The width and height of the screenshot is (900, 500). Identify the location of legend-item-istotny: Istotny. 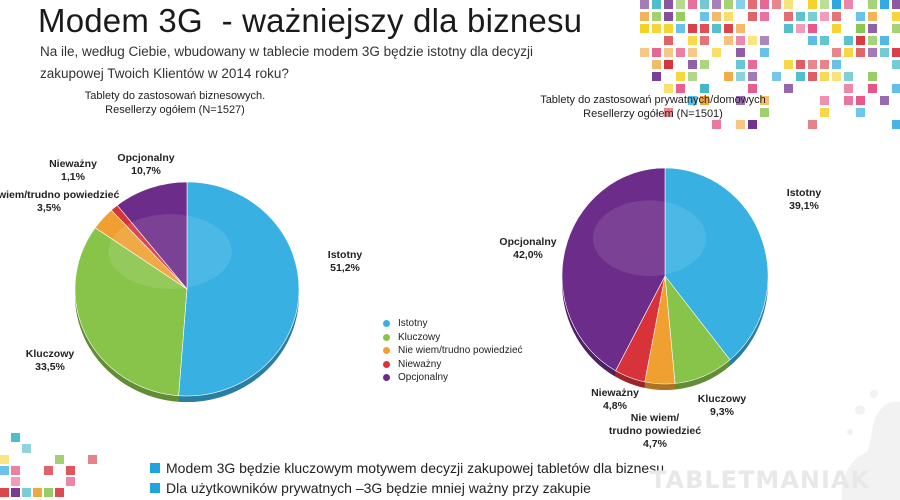
(453, 323).